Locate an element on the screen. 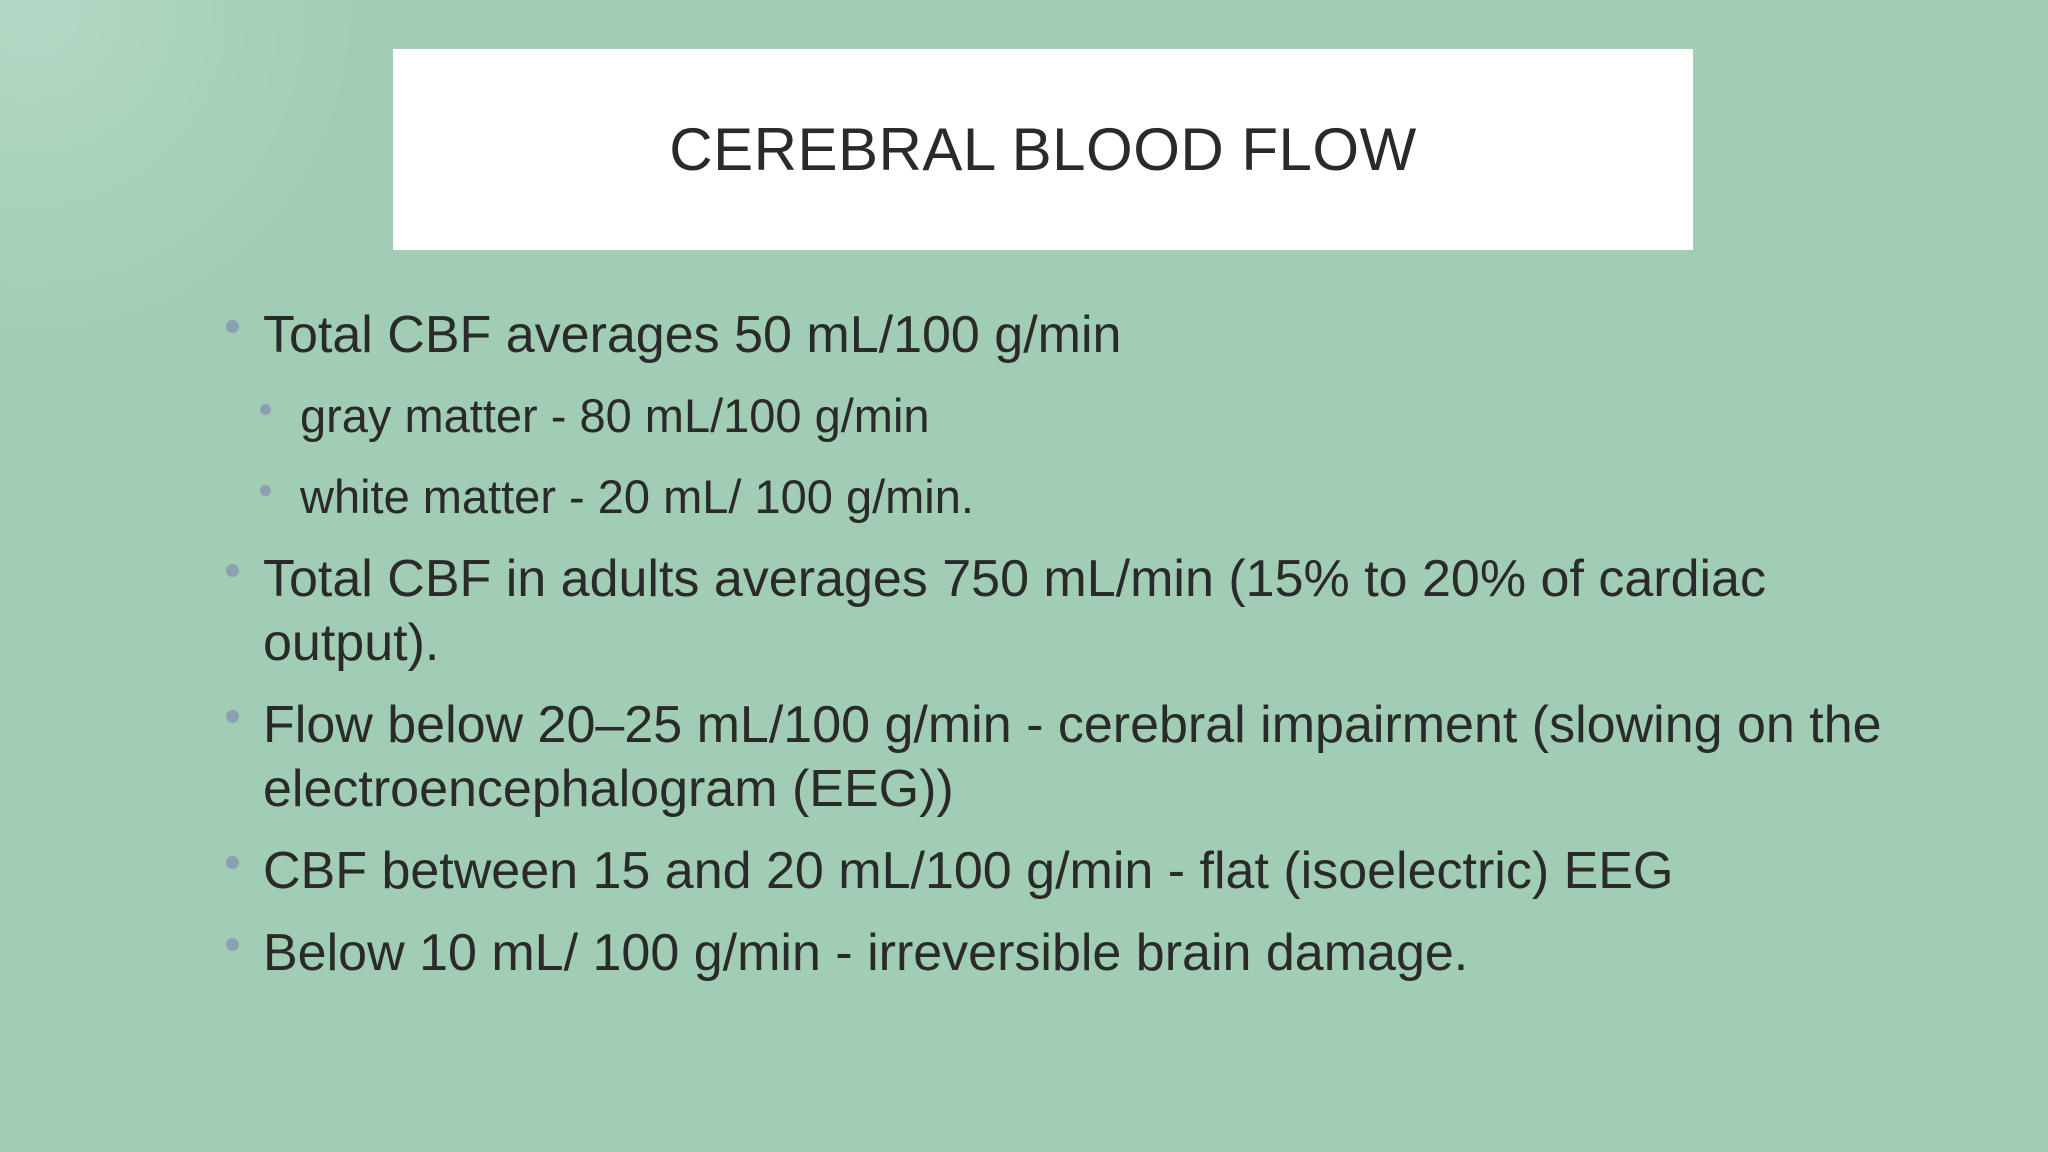 The image size is (2048, 1152). list-item: Total CBF averages 50 mL/100 g/min is located at coordinates (1066, 335).